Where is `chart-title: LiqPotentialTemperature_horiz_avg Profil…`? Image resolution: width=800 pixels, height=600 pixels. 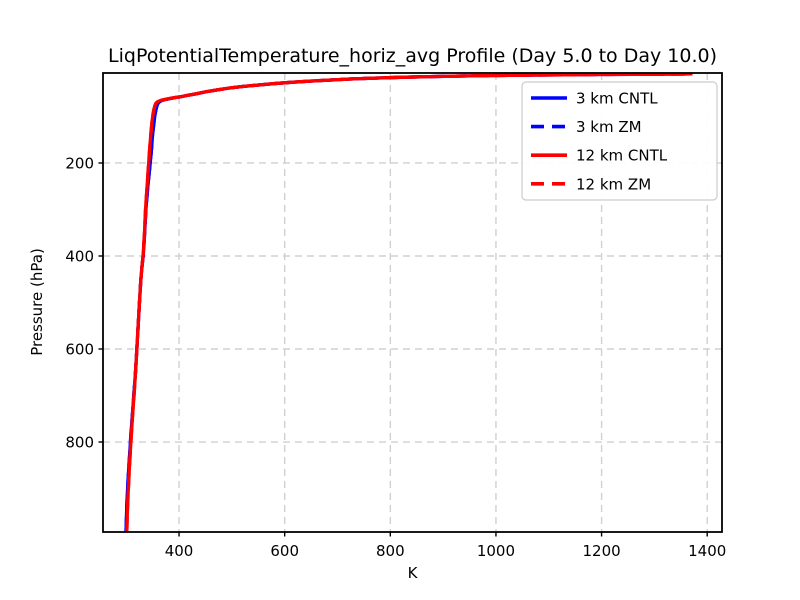 chart-title: LiqPotentialTemperature_horiz_avg Profil… is located at coordinates (412, 56).